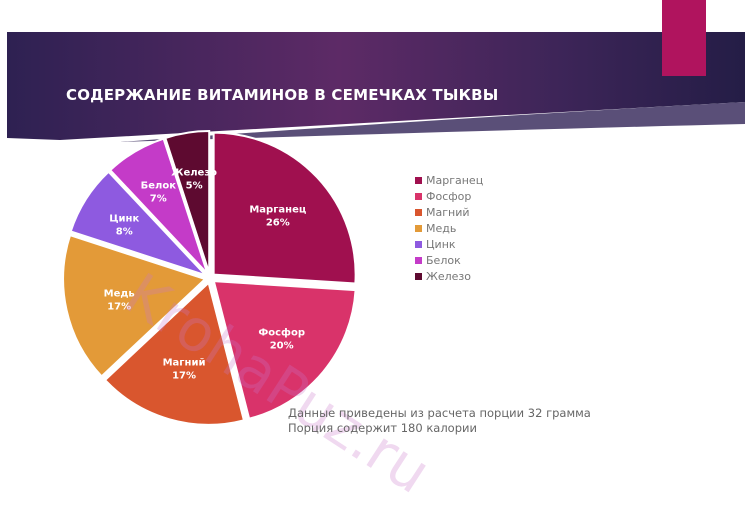  I want to click on chart-legend: Марганец Фосфор Магний Медь Цинк Белок Железо, so click(449, 228).